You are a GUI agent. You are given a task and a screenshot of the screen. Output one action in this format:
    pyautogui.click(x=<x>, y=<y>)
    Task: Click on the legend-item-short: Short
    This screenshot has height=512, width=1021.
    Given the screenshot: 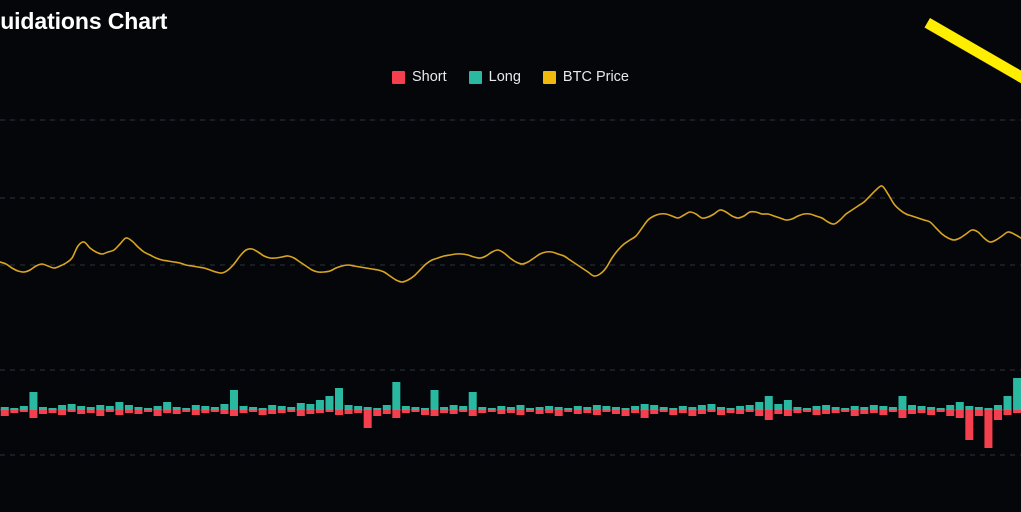 What is the action you would take?
    pyautogui.click(x=419, y=77)
    